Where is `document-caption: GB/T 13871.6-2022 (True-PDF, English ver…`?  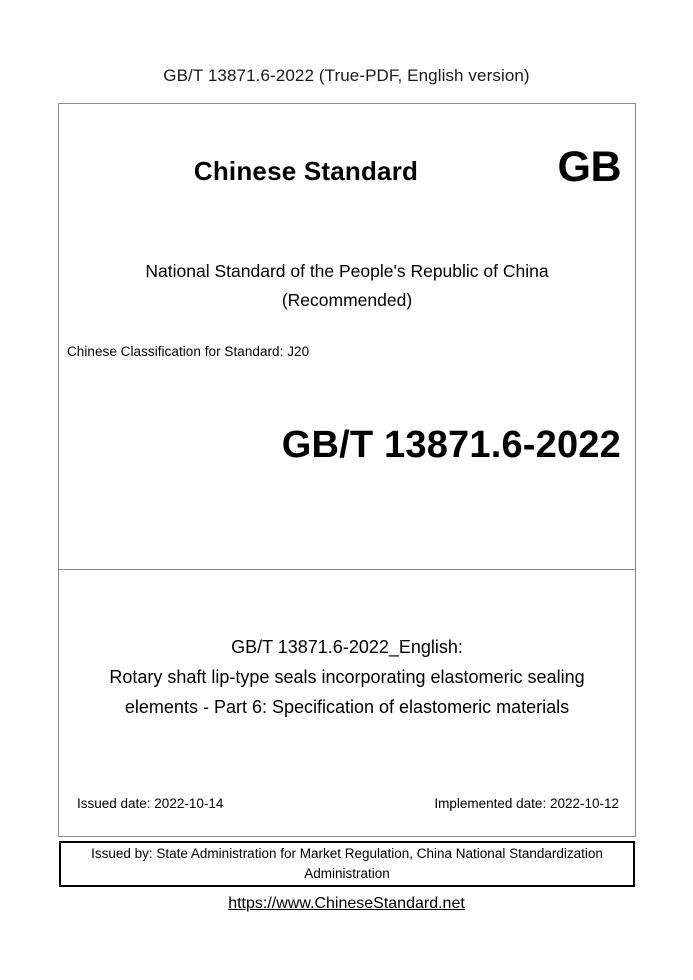
document-caption: GB/T 13871.6-2022 (True-PDF, English ver… is located at coordinates (346, 75).